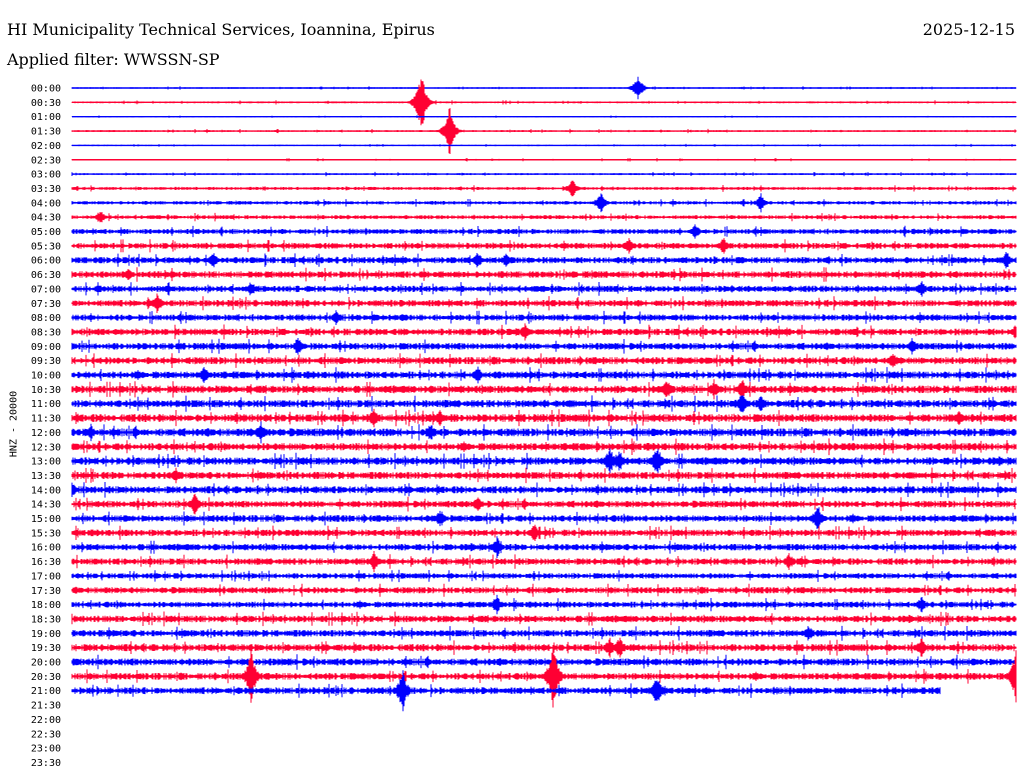 The image size is (1024, 780). Describe the element at coordinates (46, 146) in the screenshot. I see `y-tick-label: 02:00` at that location.